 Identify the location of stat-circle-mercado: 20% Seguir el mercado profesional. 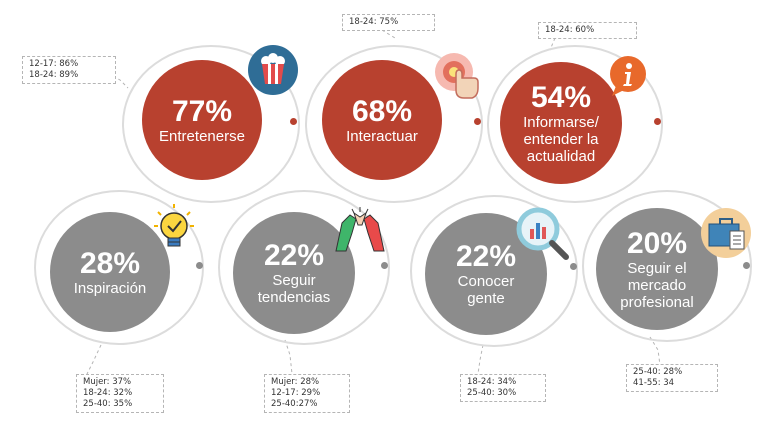
(657, 269).